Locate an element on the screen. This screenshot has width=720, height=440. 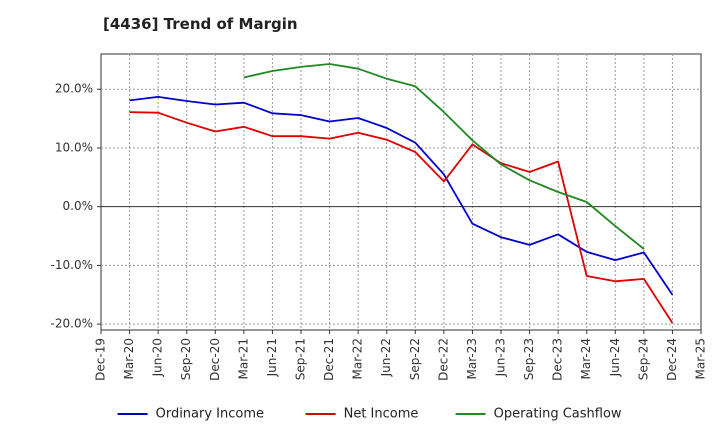
x-tick-label: Sep-20 is located at coordinates (186, 359).